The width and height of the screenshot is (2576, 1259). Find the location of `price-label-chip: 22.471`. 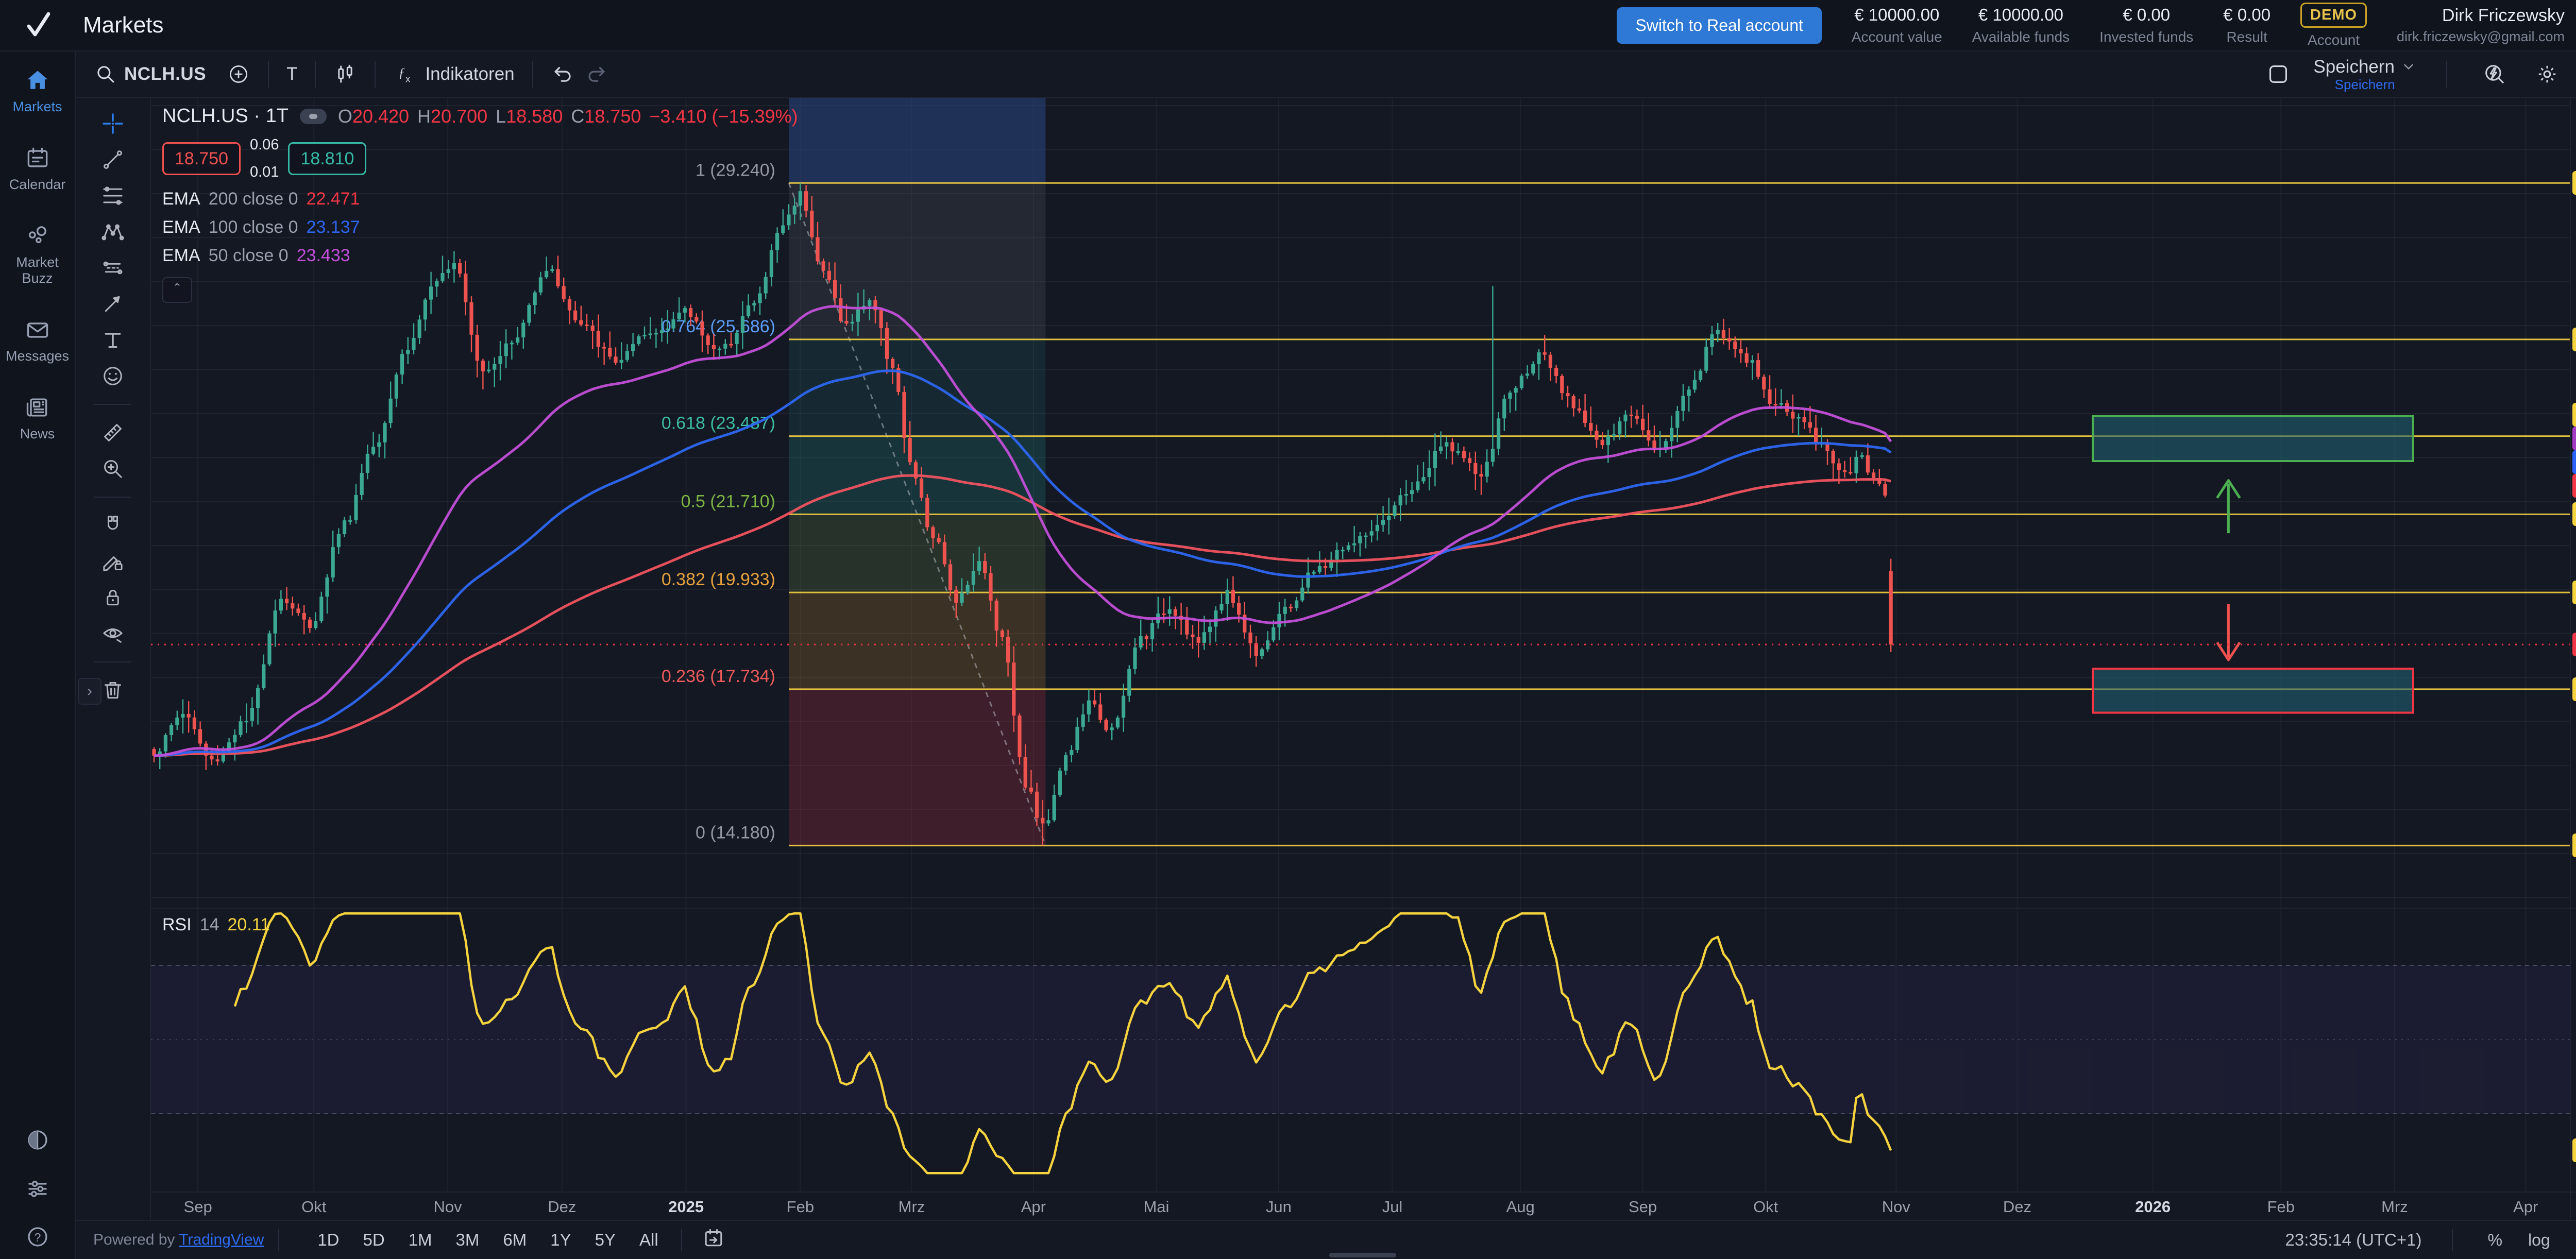

price-label-chip: 22.471 is located at coordinates (2574, 486).